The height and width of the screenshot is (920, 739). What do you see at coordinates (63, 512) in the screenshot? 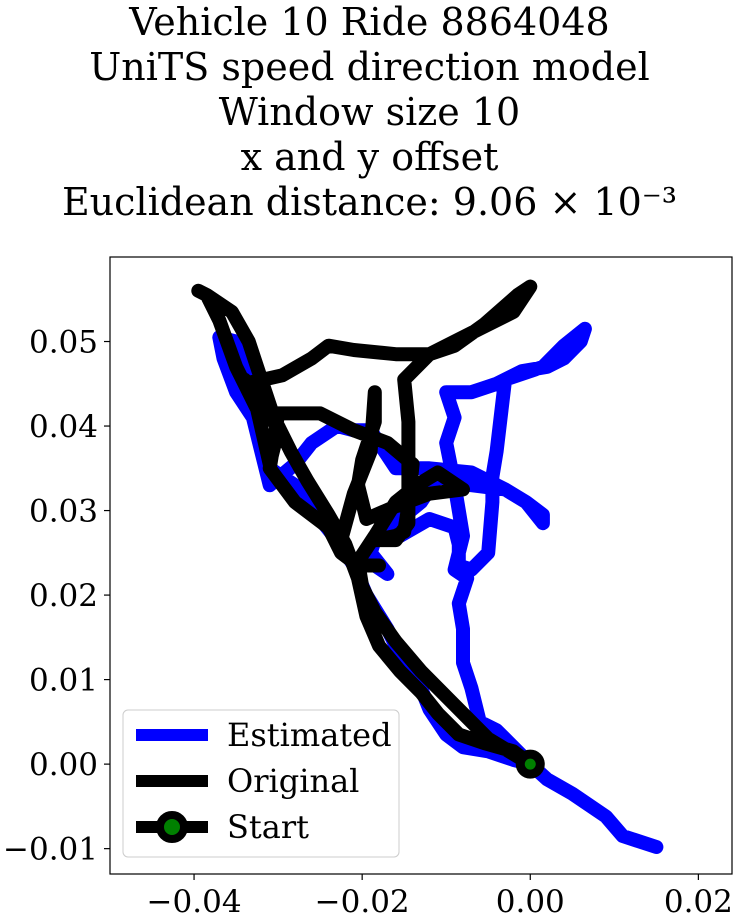
I see `y-tick-label: 0.03` at bounding box center [63, 512].